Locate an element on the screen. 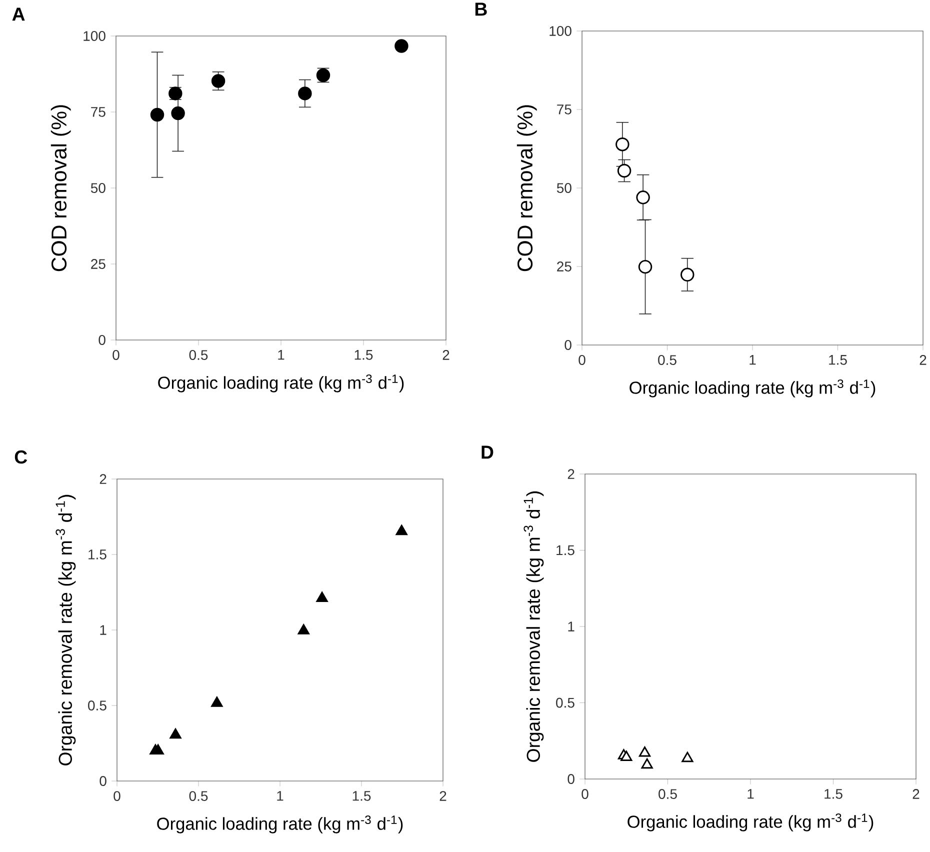 The width and height of the screenshot is (930, 852). chart-title: C is located at coordinates (21, 457).